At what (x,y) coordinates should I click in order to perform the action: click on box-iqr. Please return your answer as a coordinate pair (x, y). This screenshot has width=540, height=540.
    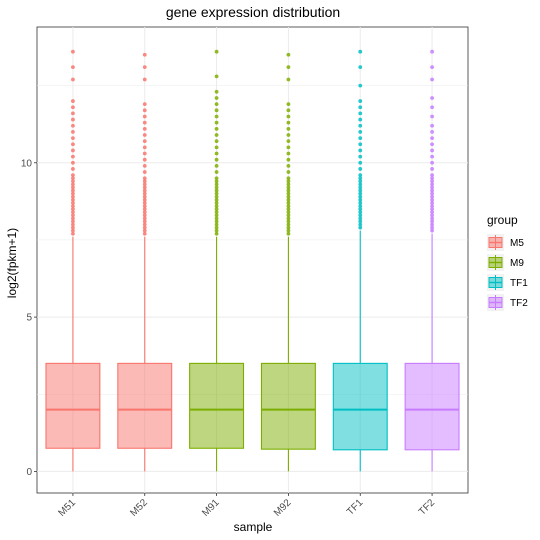
    Looking at the image, I should click on (432, 406).